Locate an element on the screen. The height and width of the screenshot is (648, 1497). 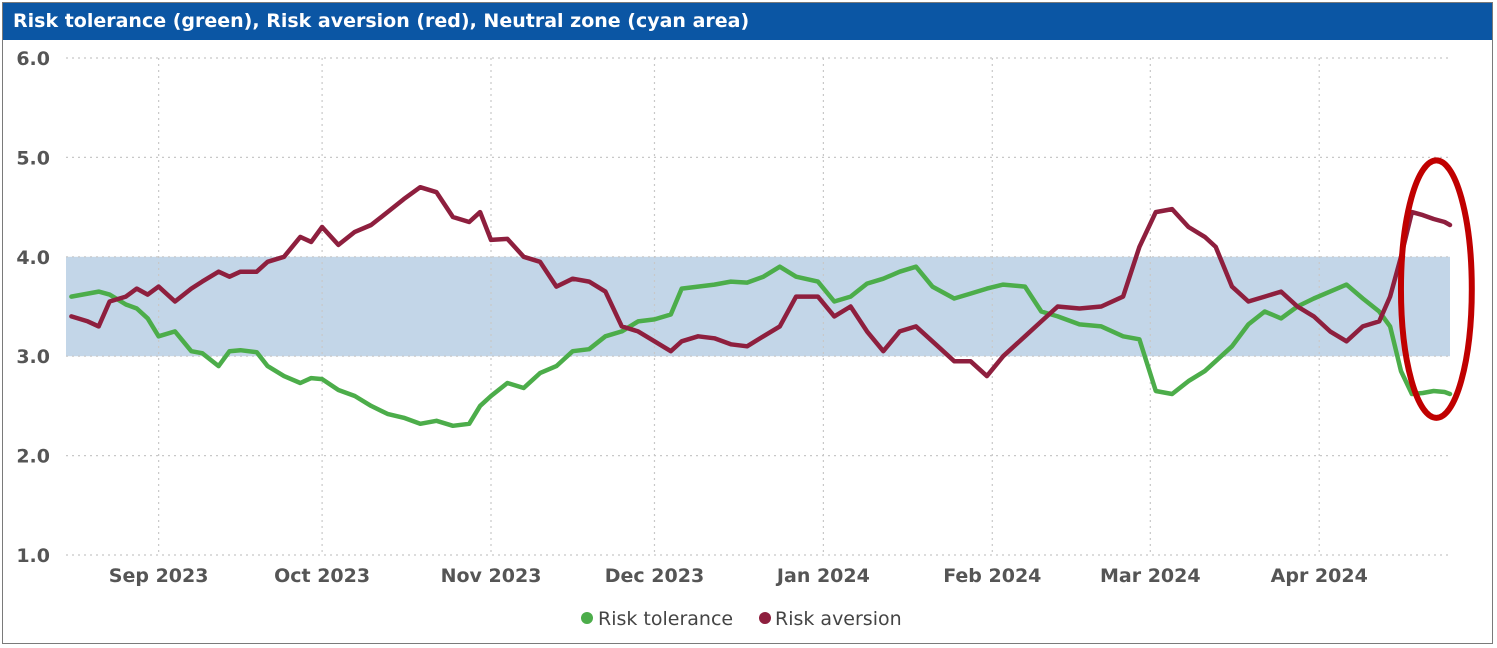
highlight-ellipse is located at coordinates (1436, 289).